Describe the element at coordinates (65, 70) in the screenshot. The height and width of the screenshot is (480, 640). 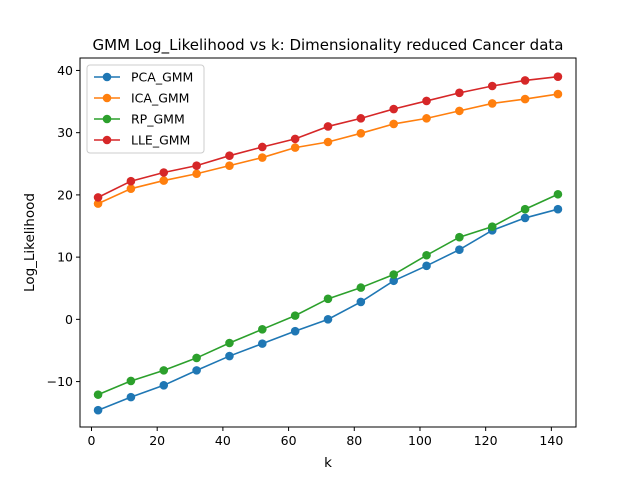
I see `y-tick-label: 40` at that location.